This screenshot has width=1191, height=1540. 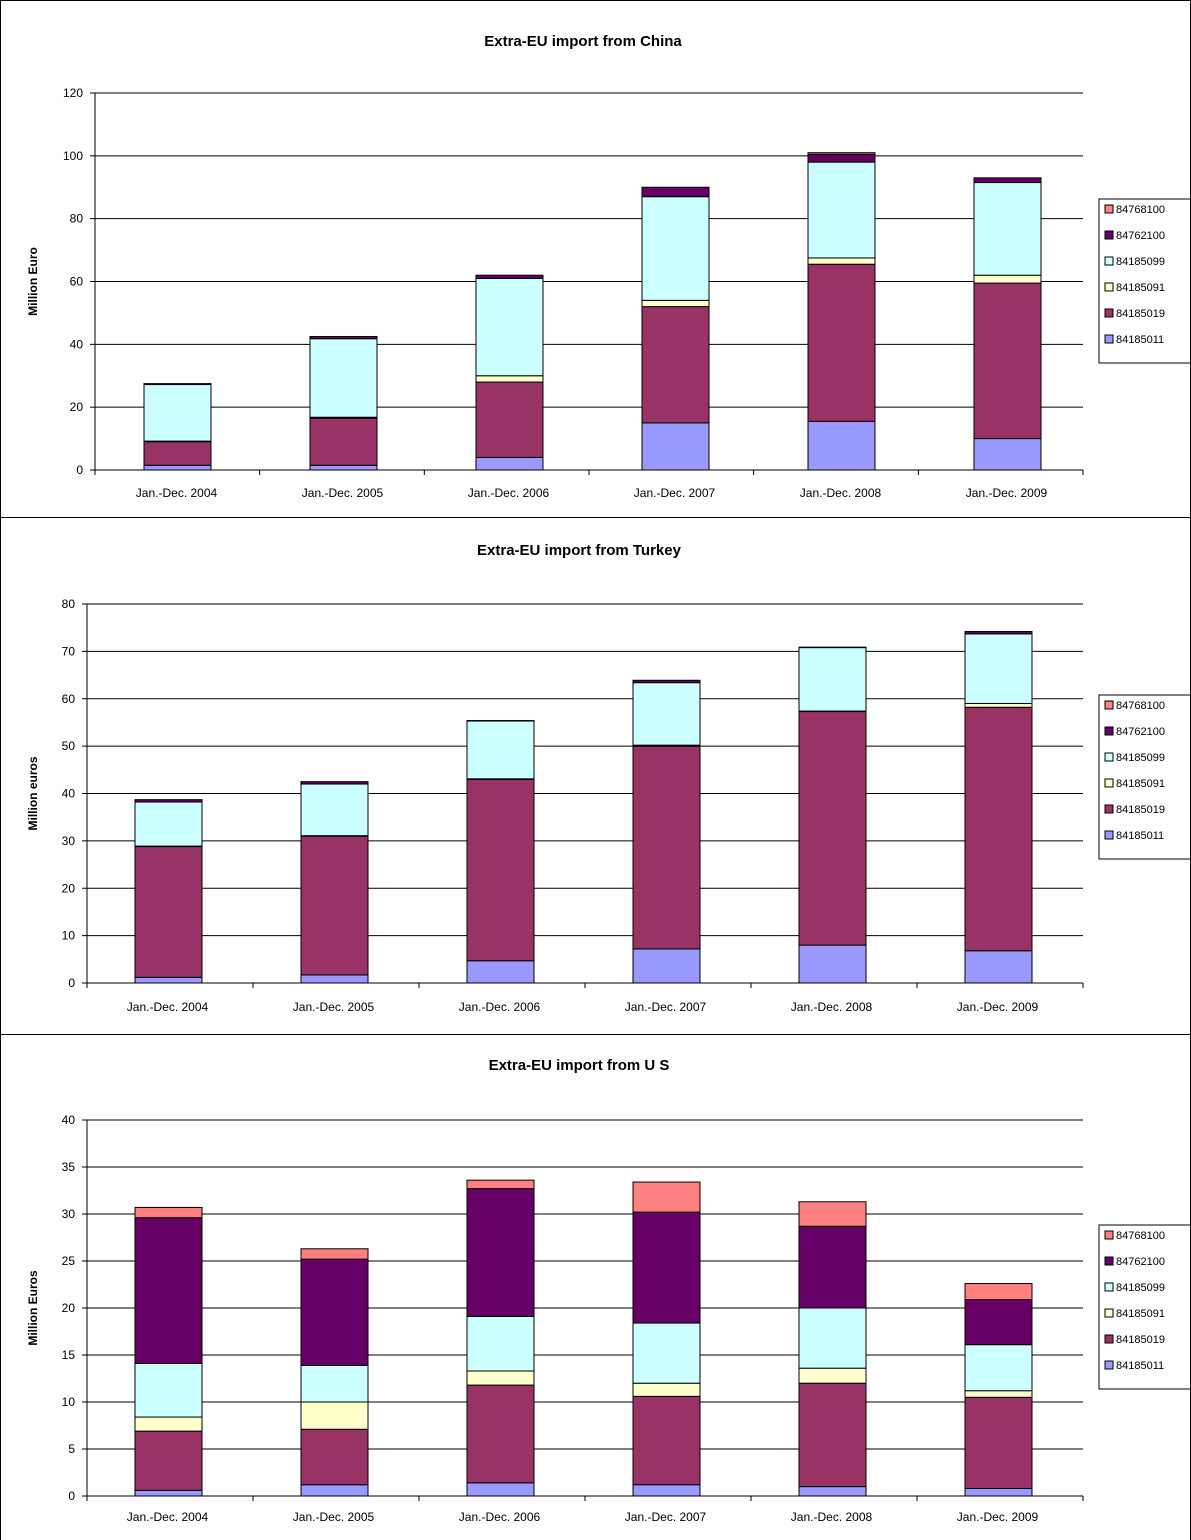 I want to click on legend-label-84762100: 84762100, so click(x=1140, y=236).